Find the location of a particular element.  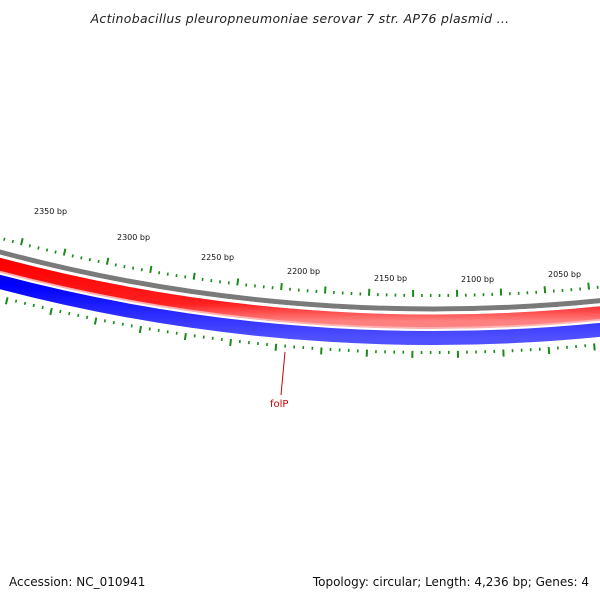

inner-tick-marks is located at coordinates (300, 327).